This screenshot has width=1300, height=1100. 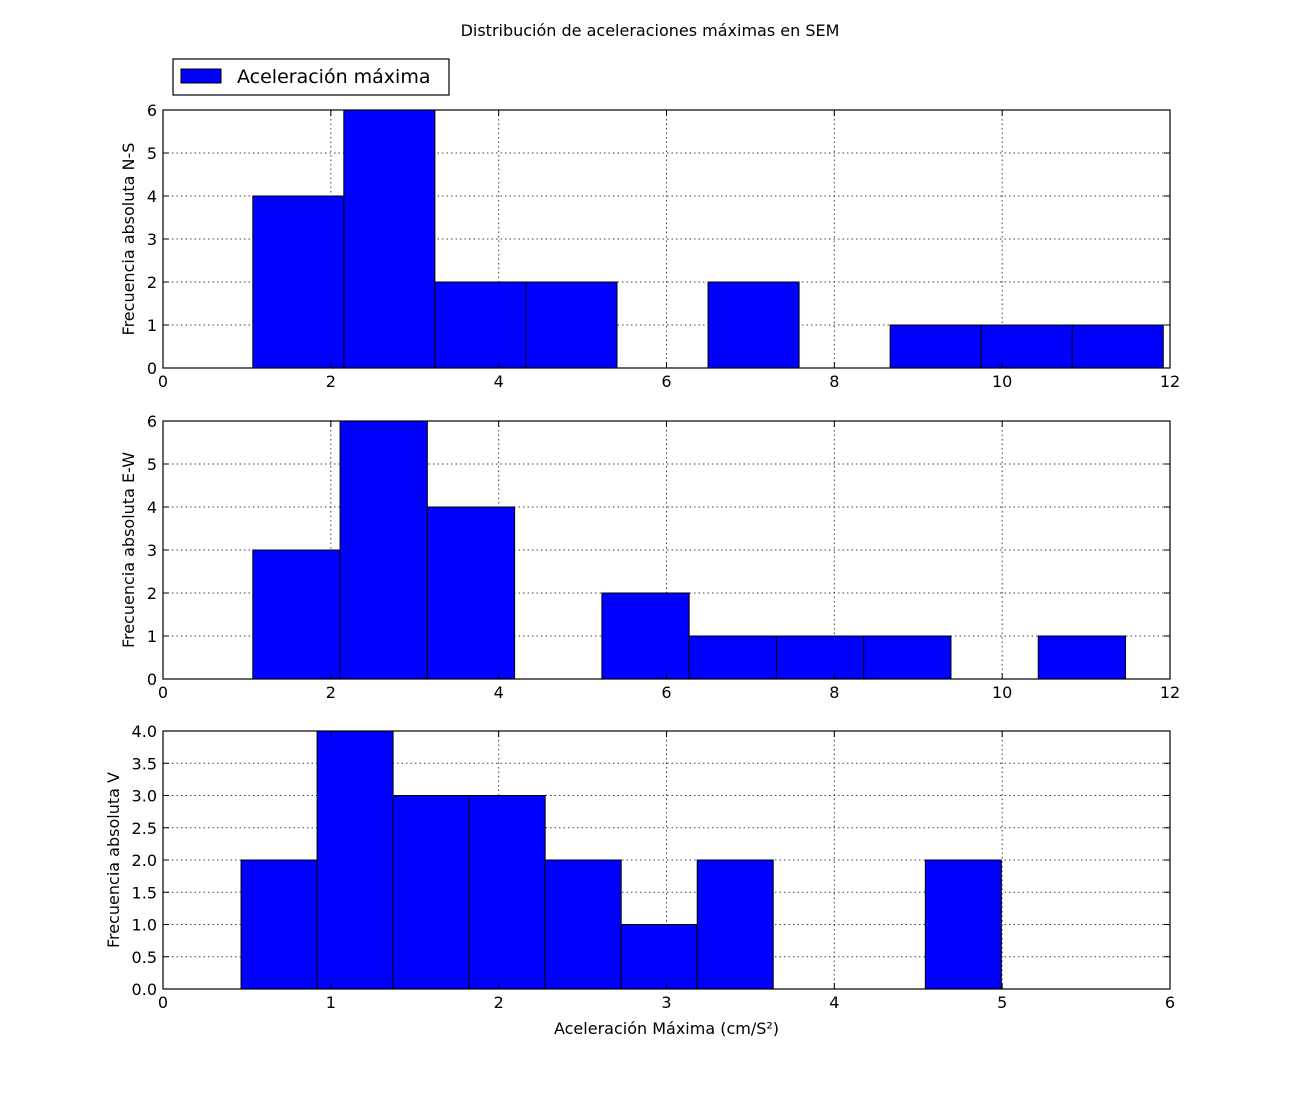 What do you see at coordinates (128, 239) in the screenshot?
I see `y-axis-label-ns: Frecuencia absoluta N-S` at bounding box center [128, 239].